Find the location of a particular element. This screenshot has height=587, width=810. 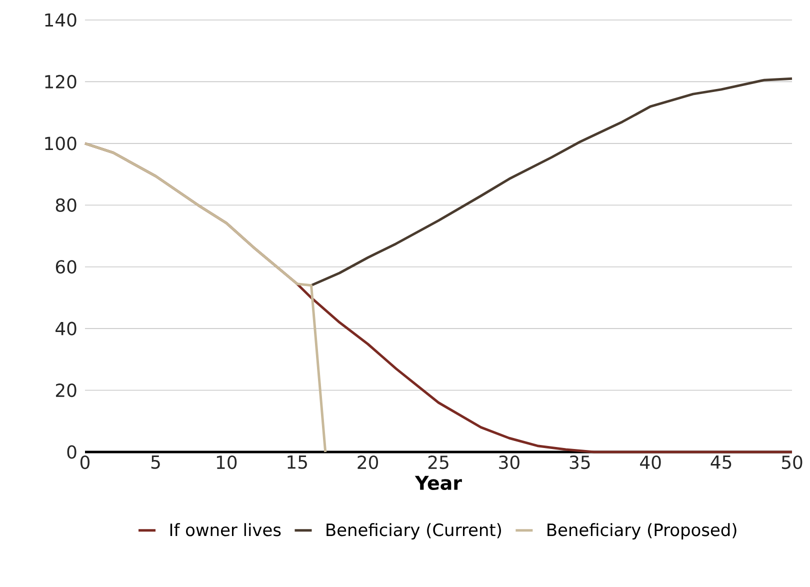

y-tick-label: 100 is located at coordinates (60, 143).